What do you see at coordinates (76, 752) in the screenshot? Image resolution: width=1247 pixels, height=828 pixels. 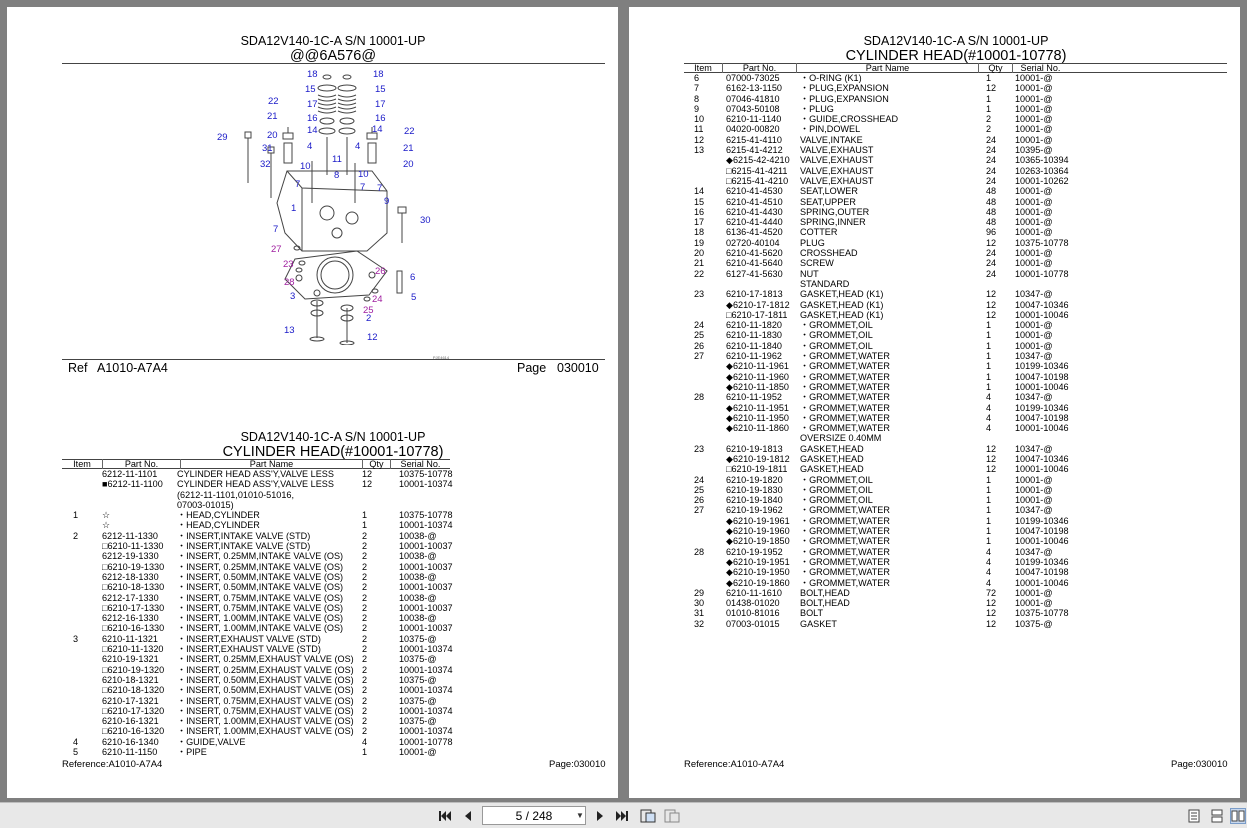 I see `item-cell: 5` at bounding box center [76, 752].